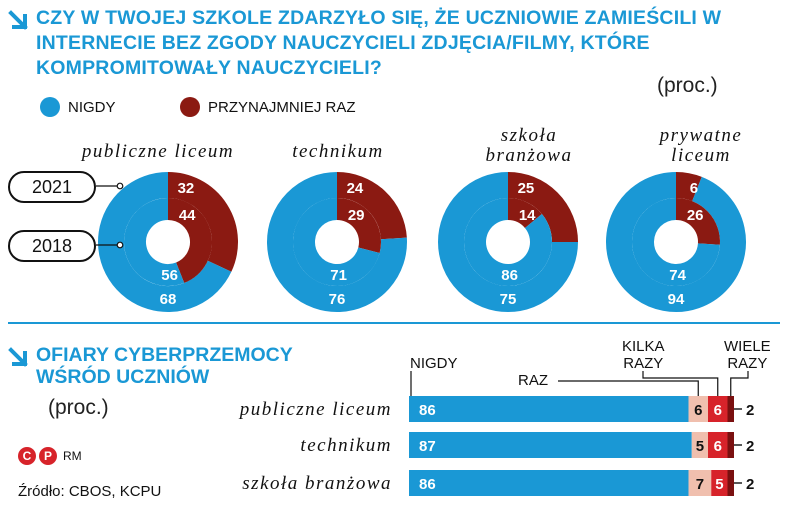  What do you see at coordinates (78, 407) in the screenshot?
I see `unit-label-bottom: (proc.)` at bounding box center [78, 407].